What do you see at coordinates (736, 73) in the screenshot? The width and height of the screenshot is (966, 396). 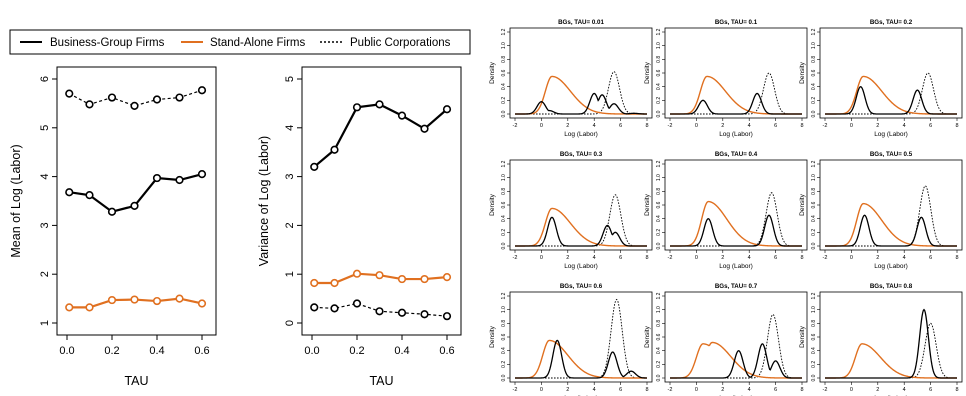 I see `density-frame` at bounding box center [736, 73].